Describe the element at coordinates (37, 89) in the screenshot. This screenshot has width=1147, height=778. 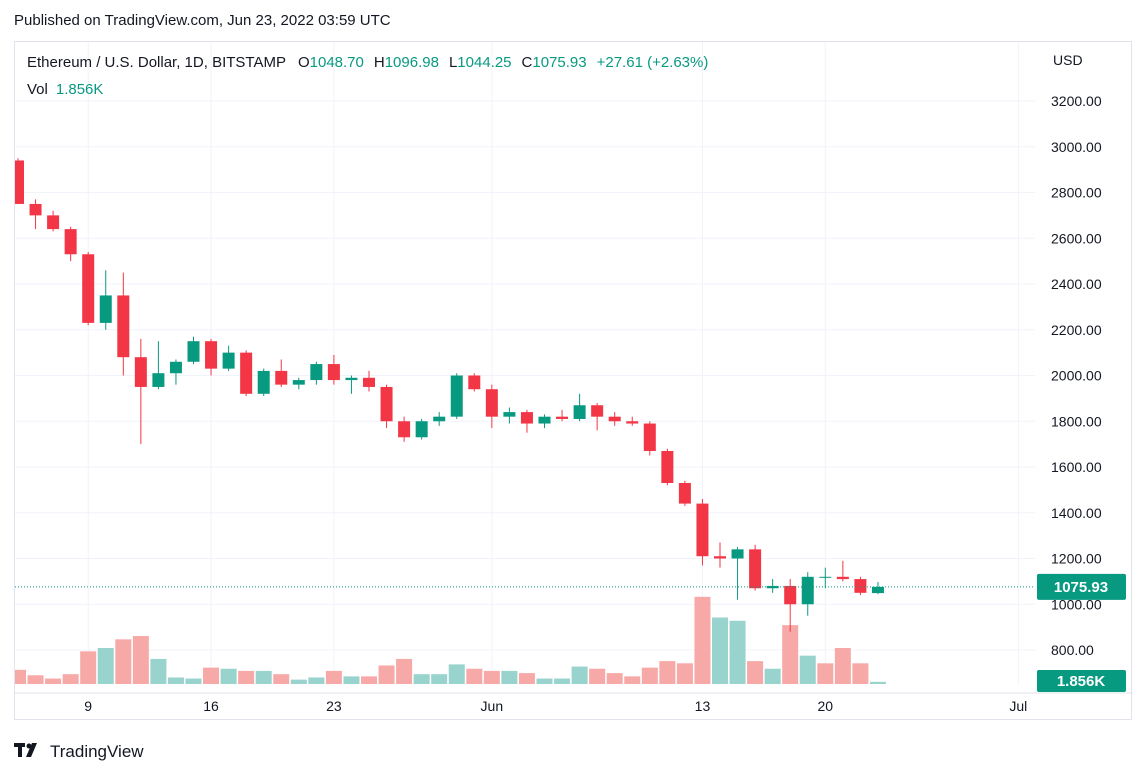
I see `volume-label: Vol` at that location.